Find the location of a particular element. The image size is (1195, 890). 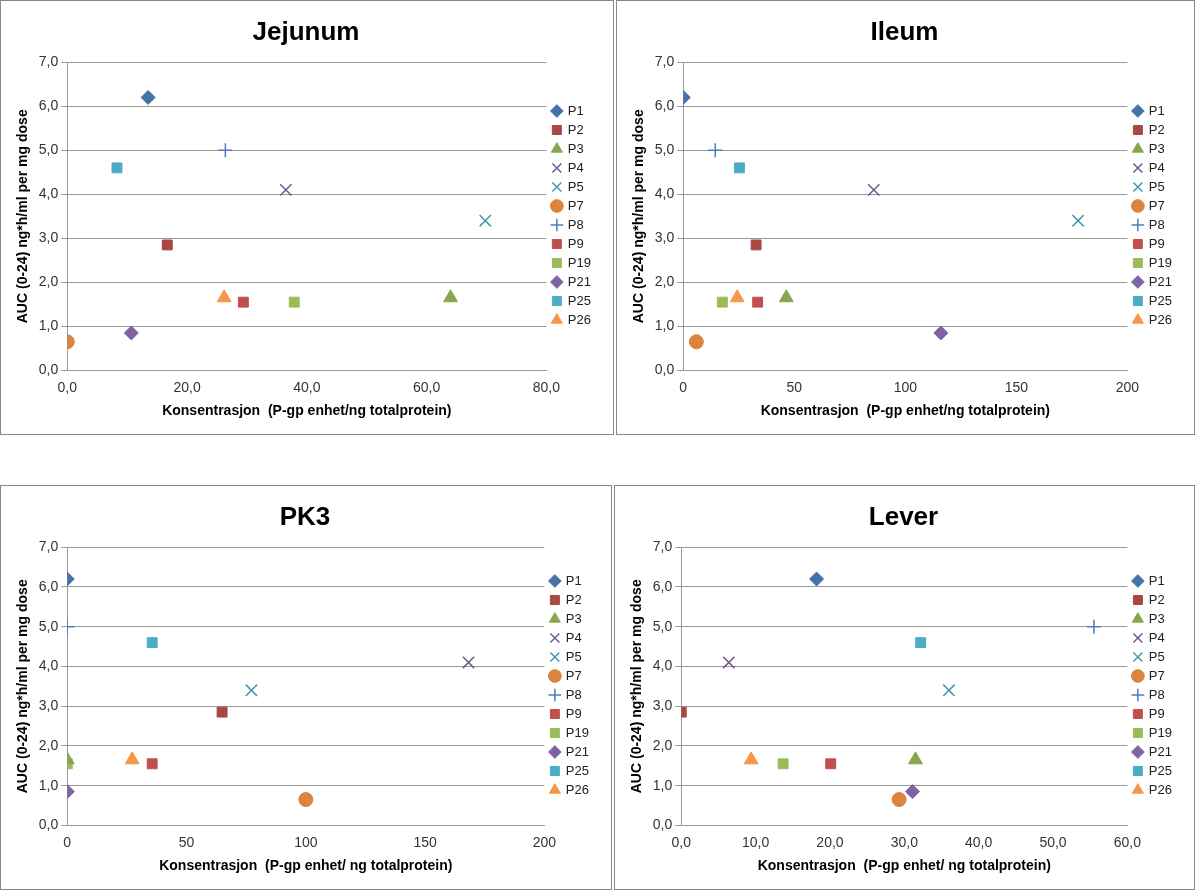

chart-title: PK3 is located at coordinates (305, 515).